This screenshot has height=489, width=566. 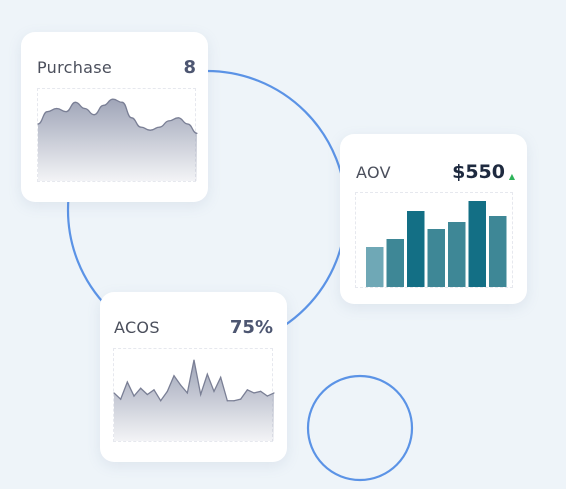 I want to click on aov-bar-area, so click(x=434, y=240).